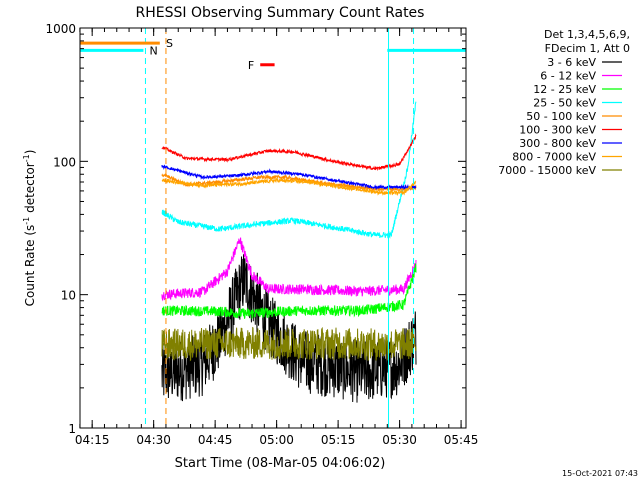  Describe the element at coordinates (338, 440) in the screenshot. I see `x-tick-label-4: 05:15` at that location.